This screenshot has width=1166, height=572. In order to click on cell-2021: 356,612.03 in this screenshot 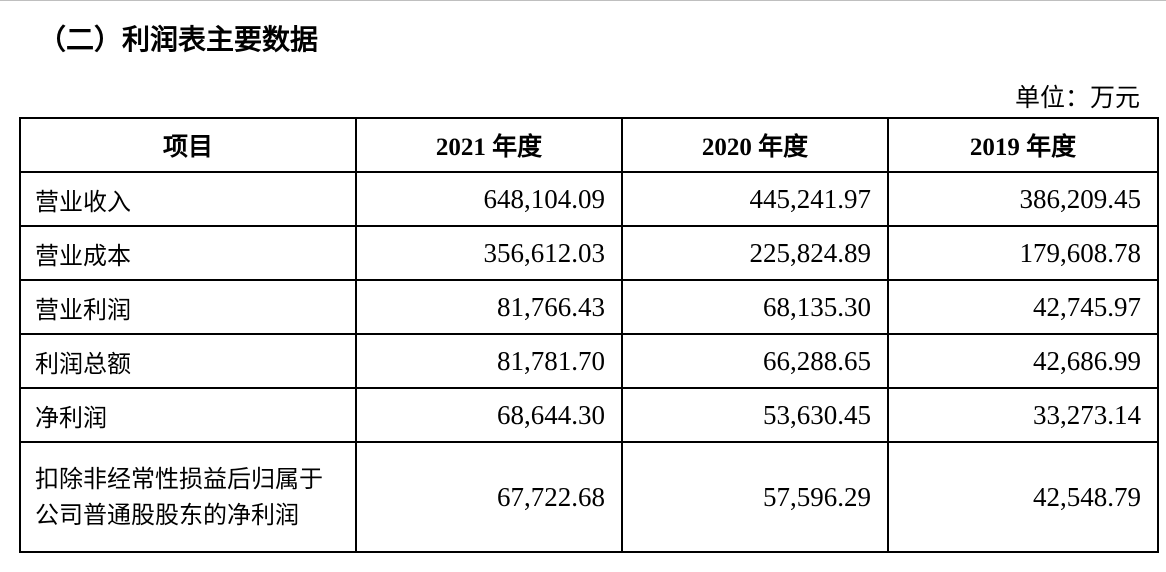, I will do `click(489, 253)`.